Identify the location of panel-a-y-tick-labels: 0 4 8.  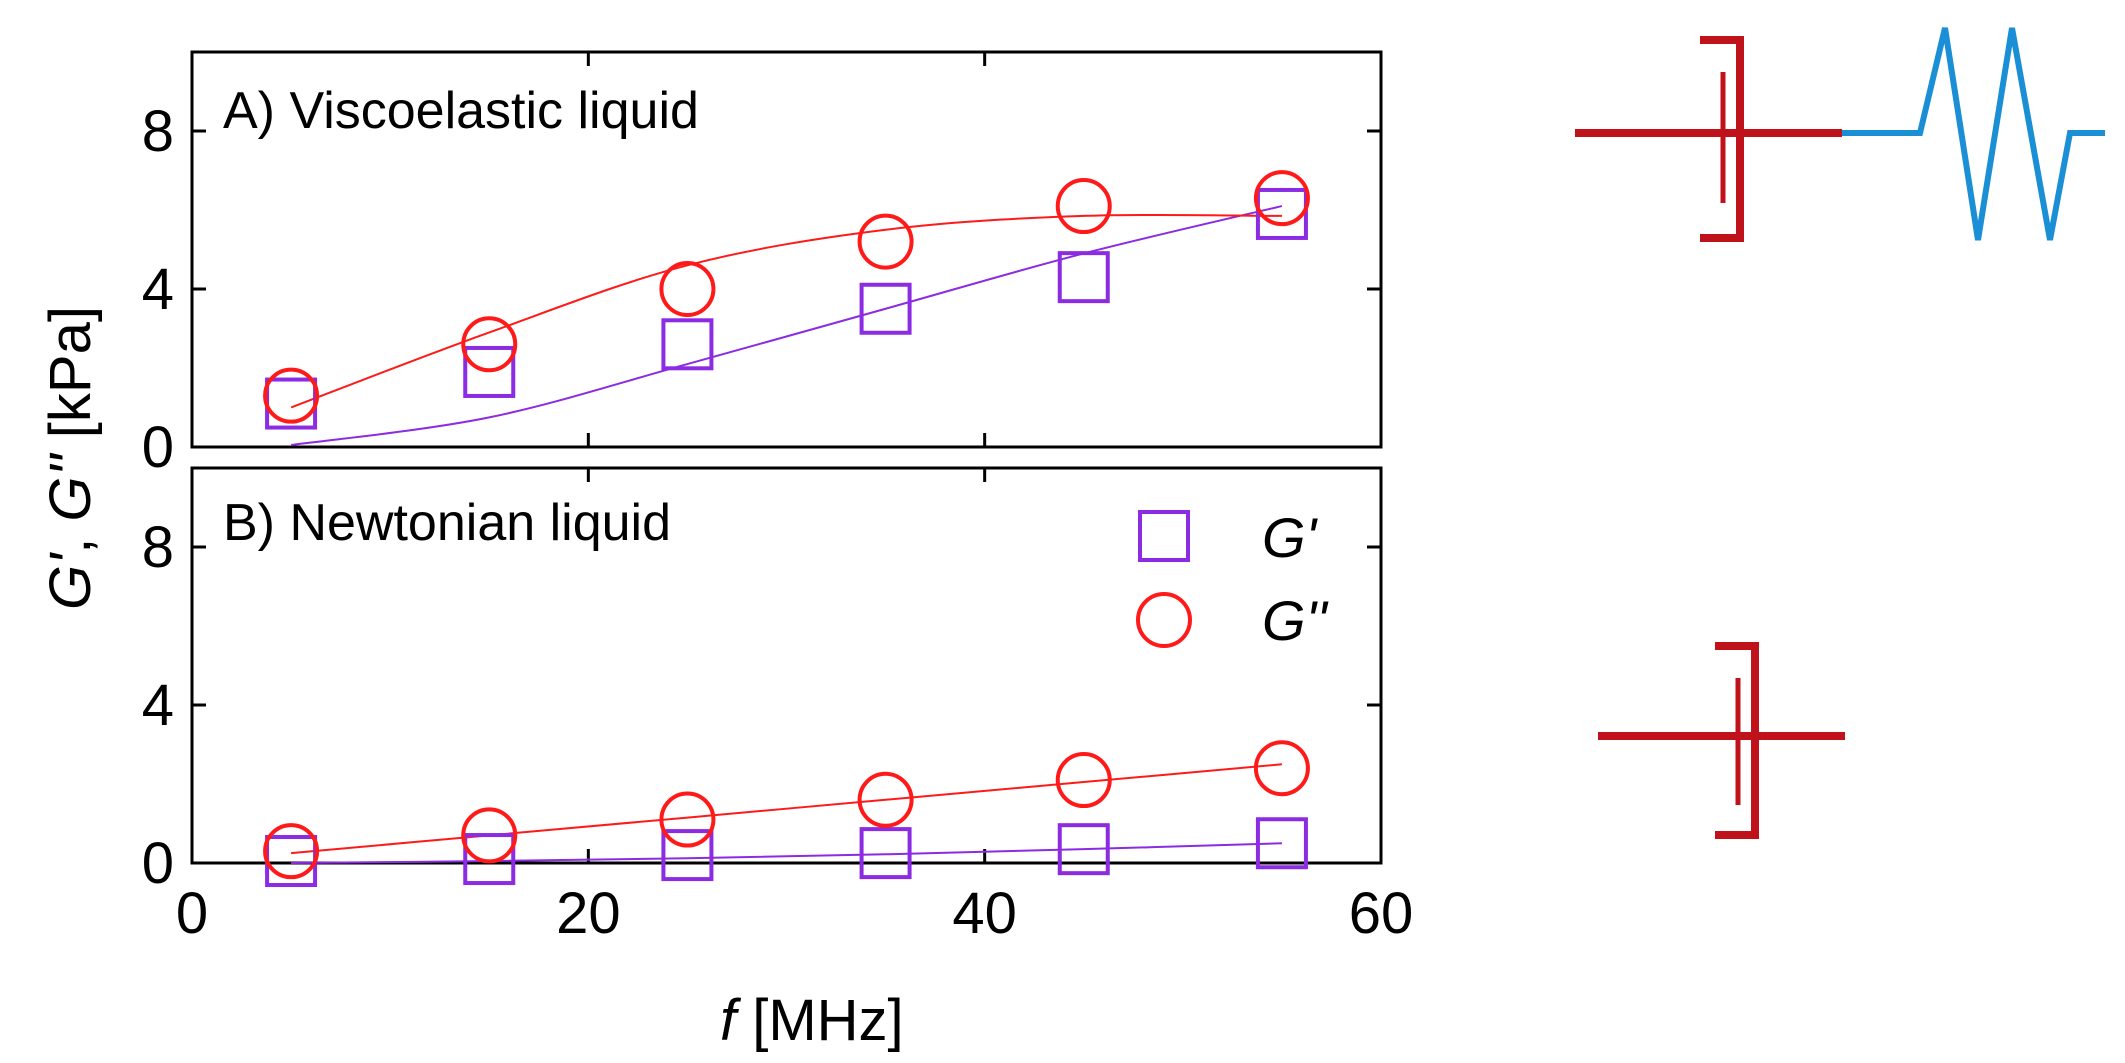
(158, 289).